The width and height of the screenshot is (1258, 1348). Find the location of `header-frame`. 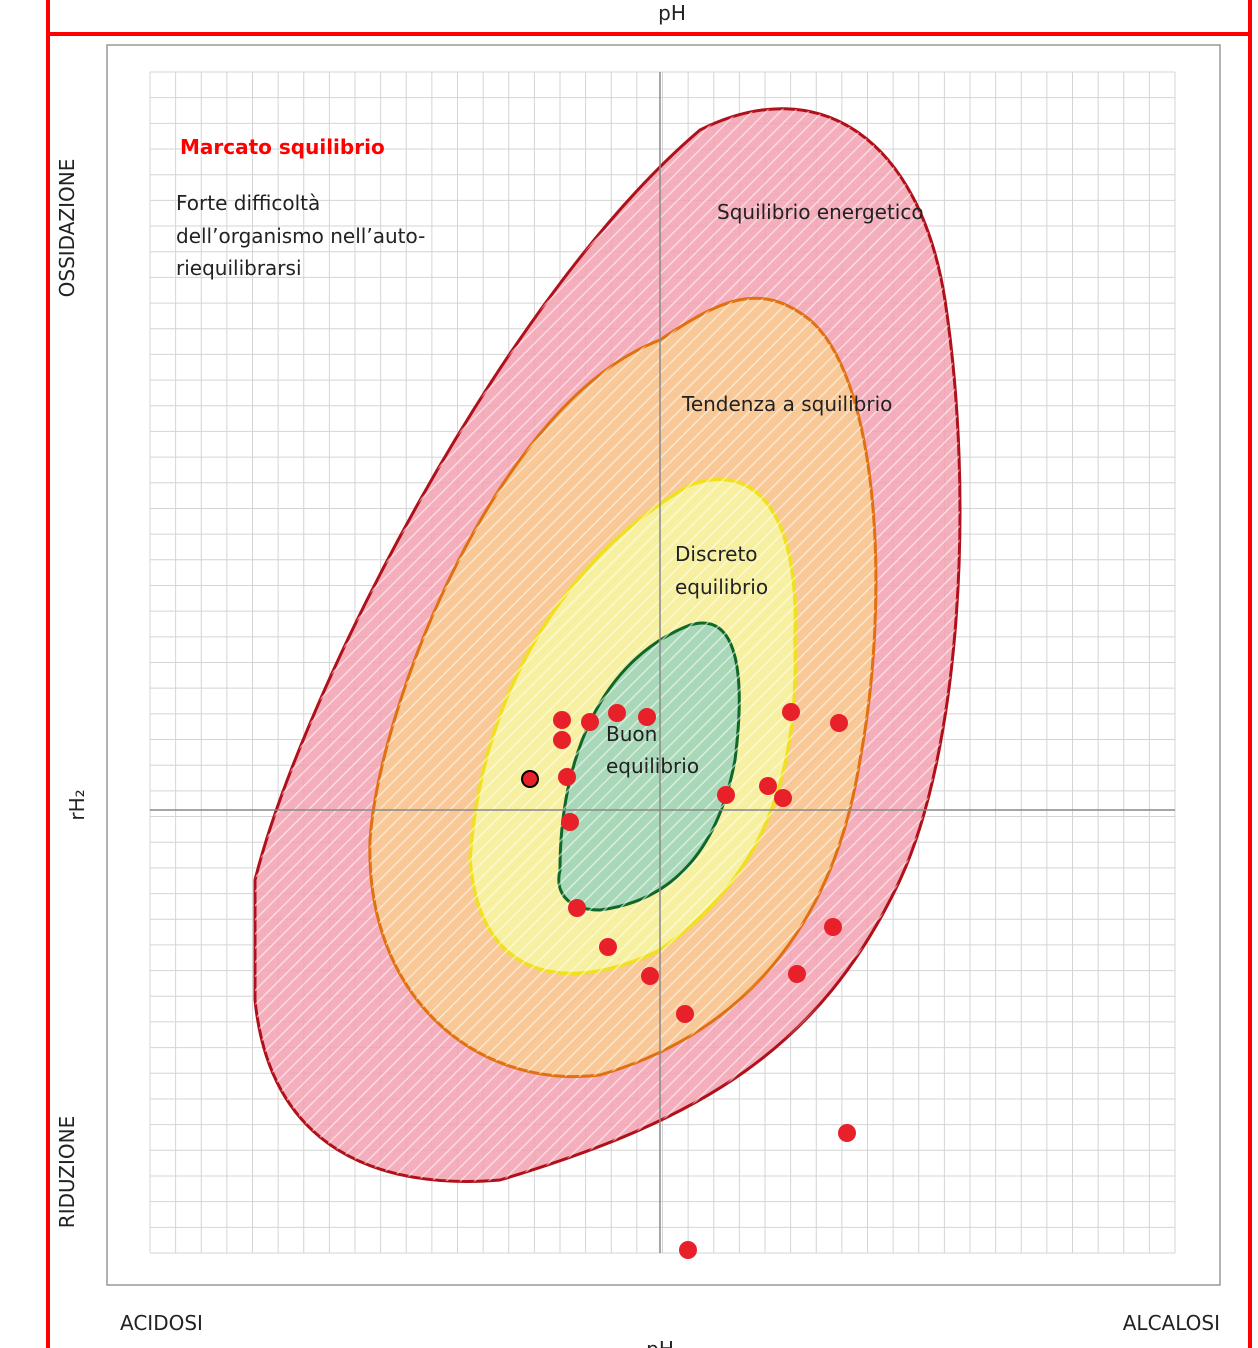

header-frame is located at coordinates (649, 18).